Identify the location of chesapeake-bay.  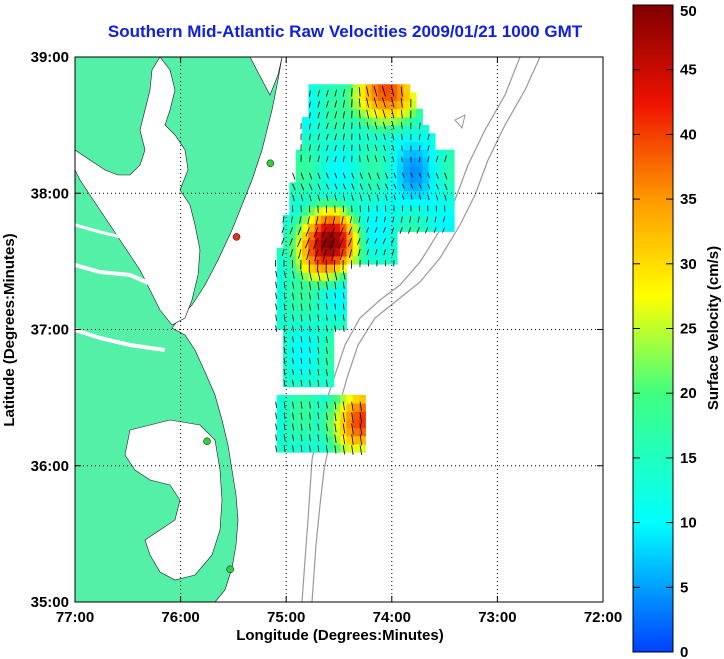
(138, 191).